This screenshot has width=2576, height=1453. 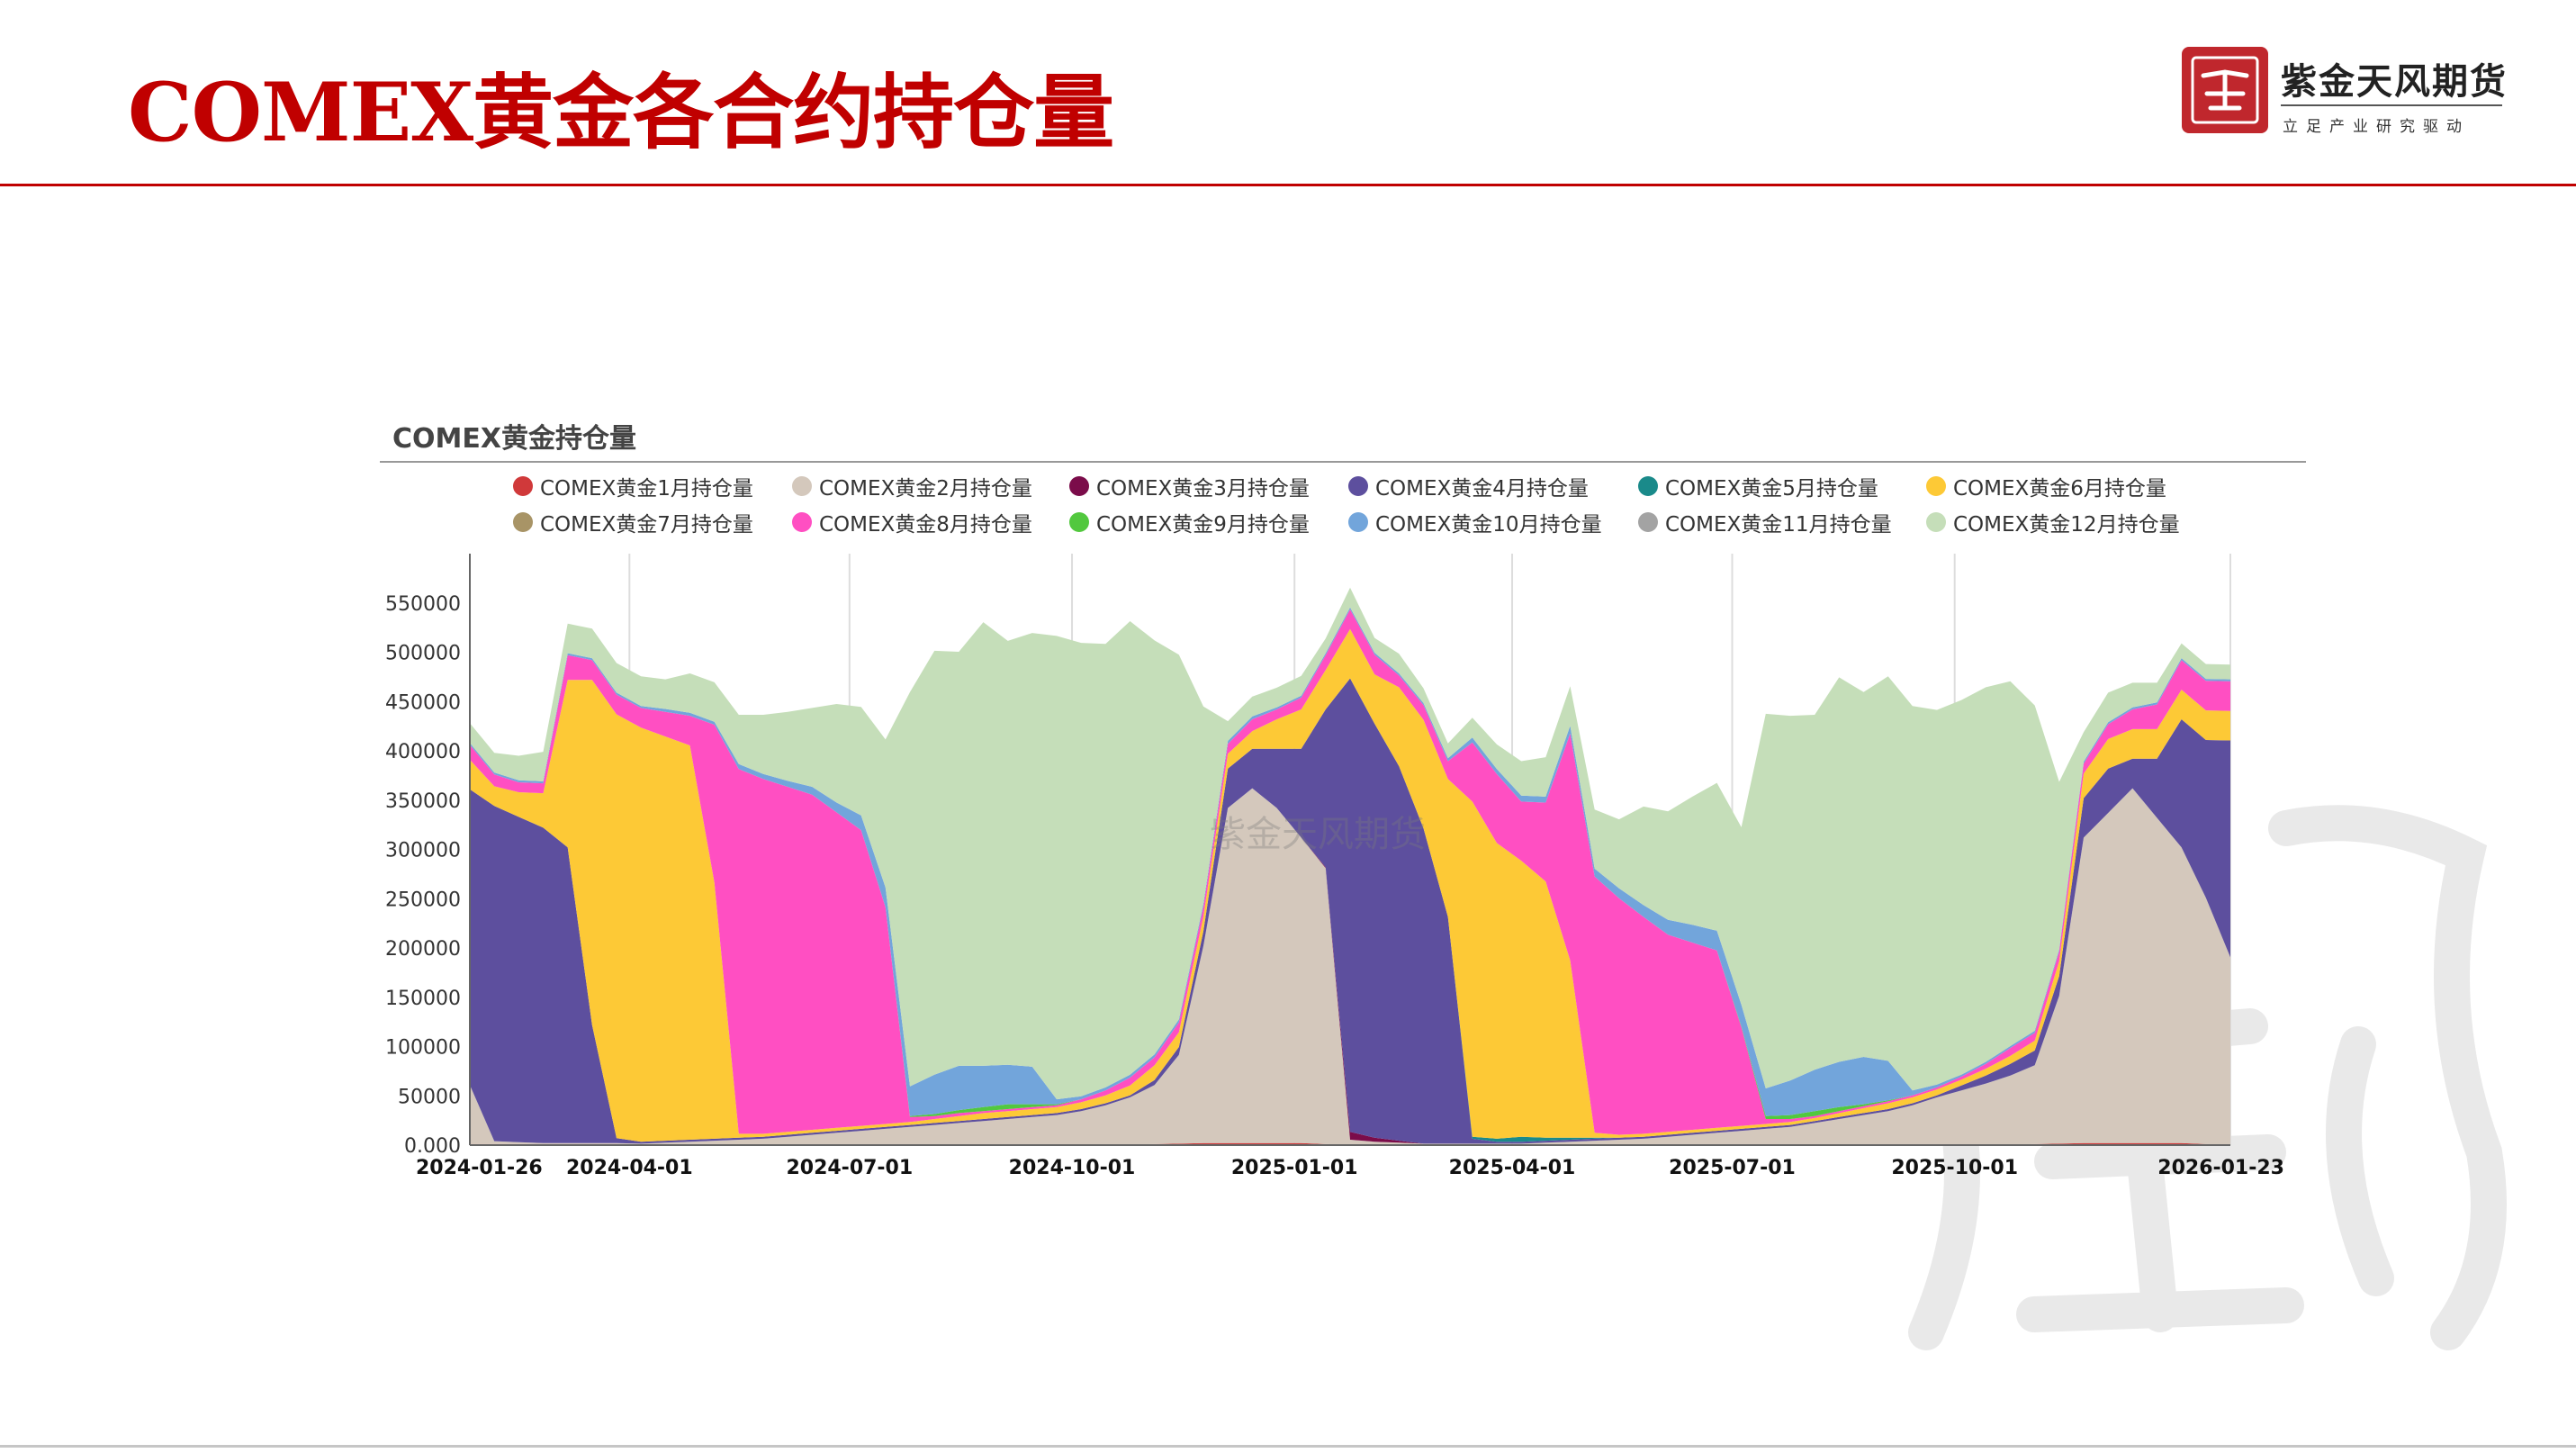 I want to click on y-tick-label: 150000, so click(x=423, y=999).